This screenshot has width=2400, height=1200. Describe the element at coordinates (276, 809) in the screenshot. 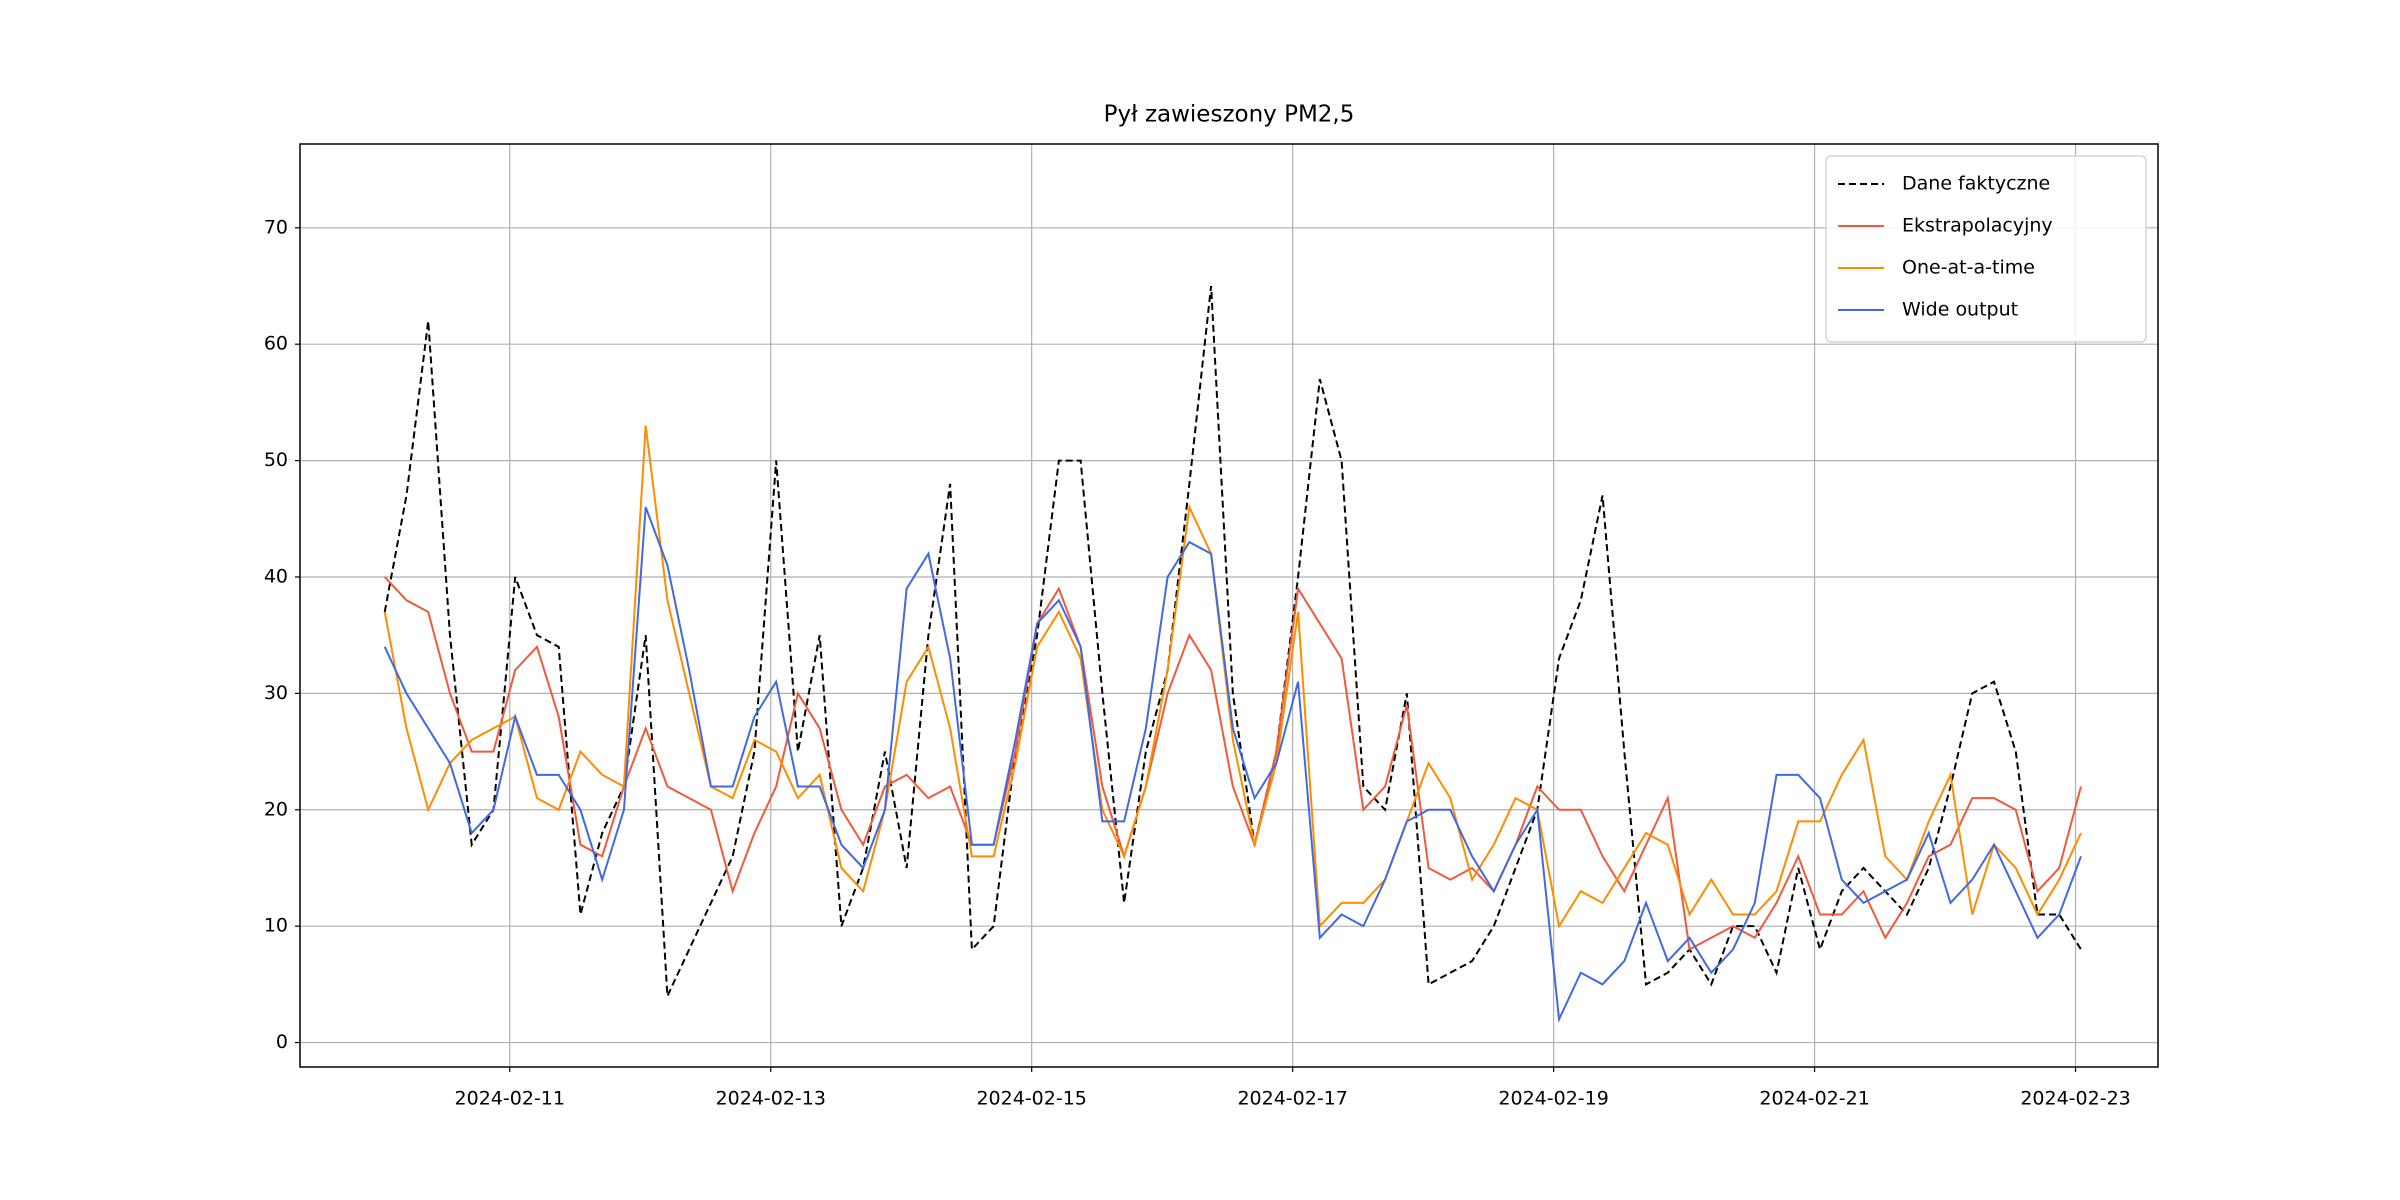

I see `y-tick-label: 20` at that location.